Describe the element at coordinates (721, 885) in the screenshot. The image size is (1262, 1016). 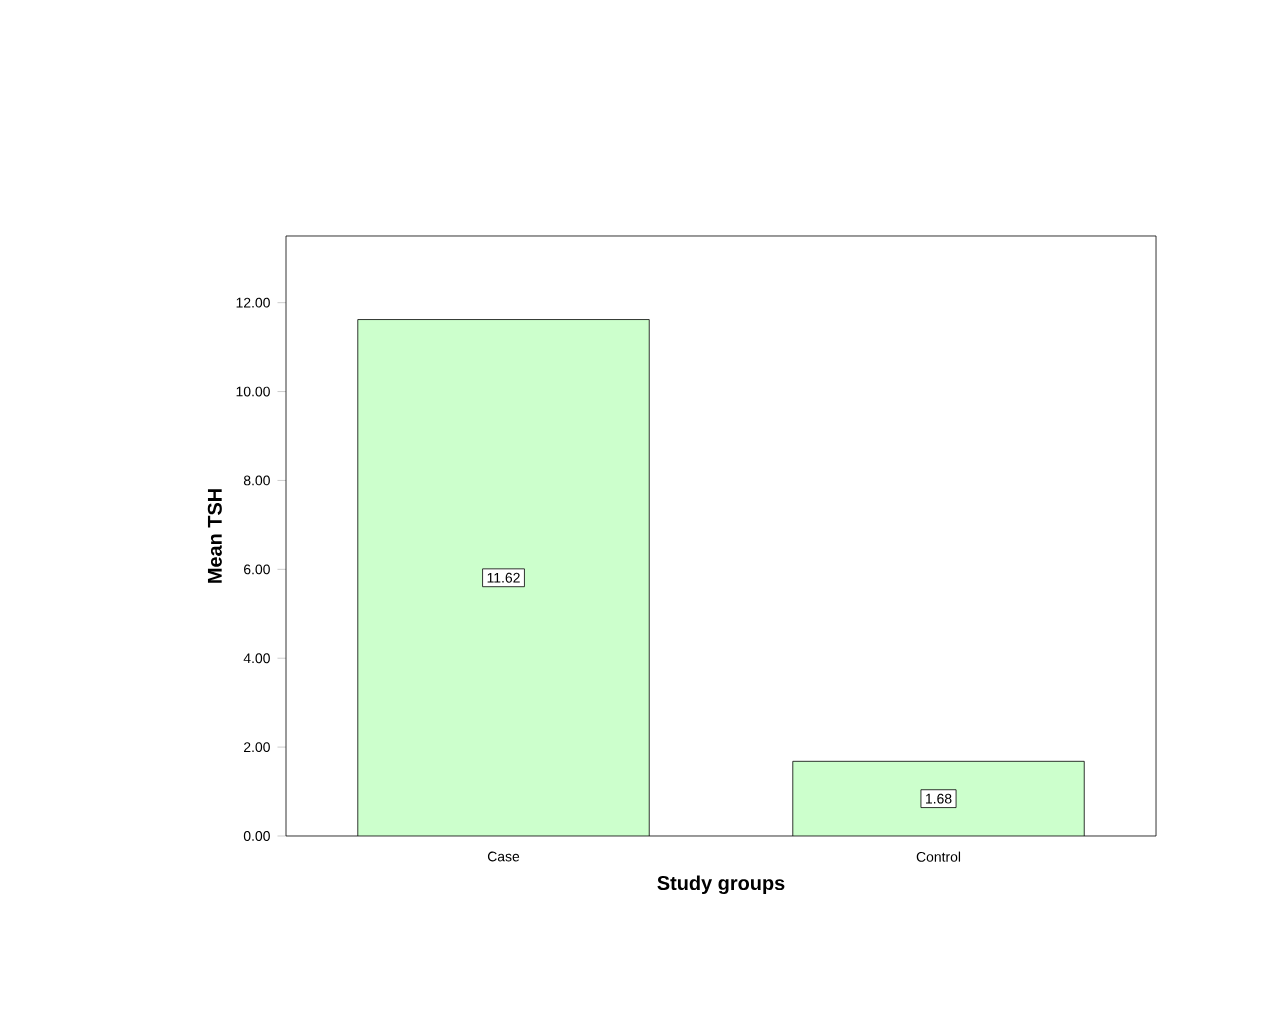
I see `x-axis-title: Study groups` at that location.